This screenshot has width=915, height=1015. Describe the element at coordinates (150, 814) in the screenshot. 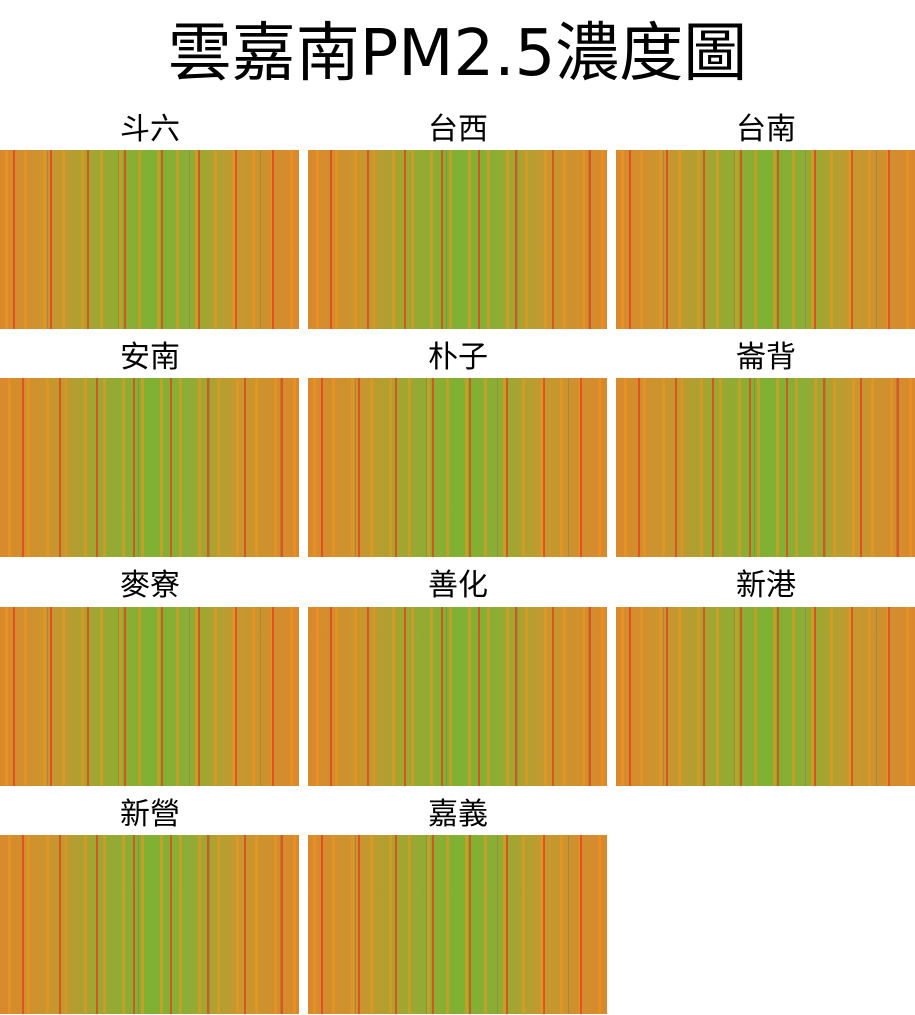

I see `panel-label: 新營` at that location.